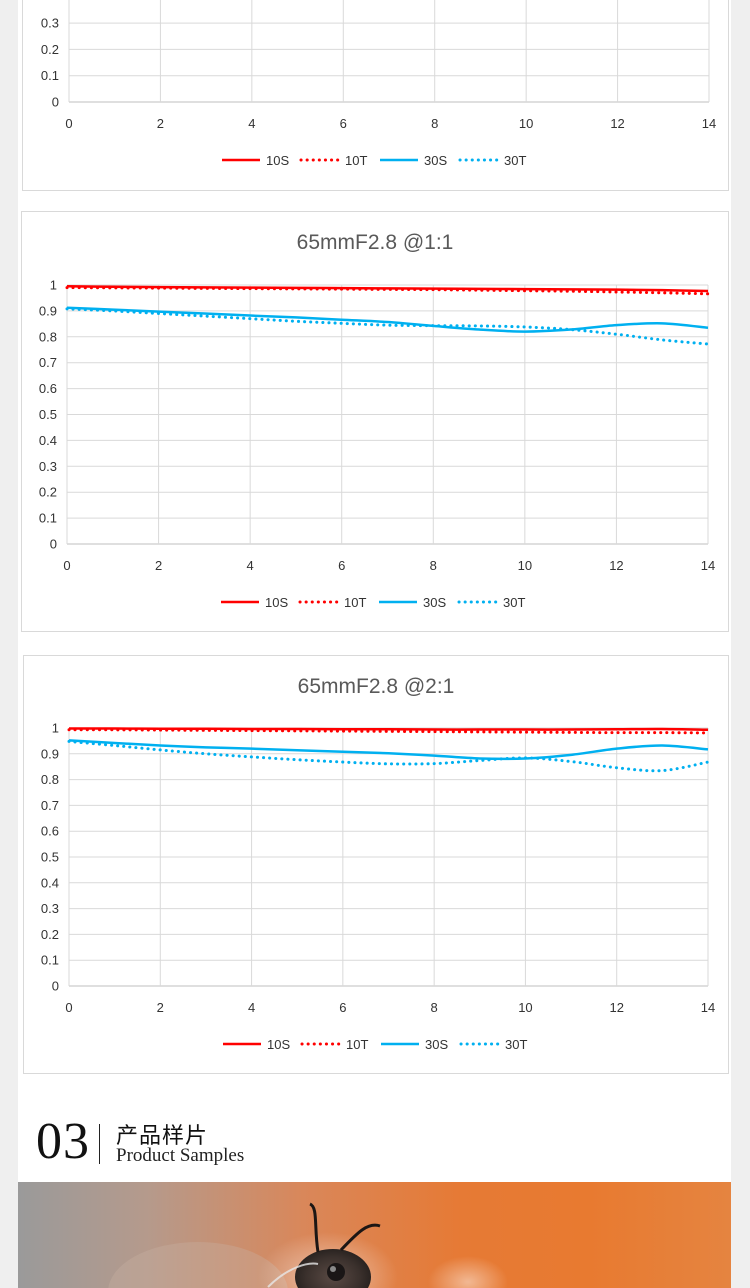 This screenshot has height=1288, width=750. Describe the element at coordinates (308, 1245) in the screenshot. I see `insect-macro-image` at that location.